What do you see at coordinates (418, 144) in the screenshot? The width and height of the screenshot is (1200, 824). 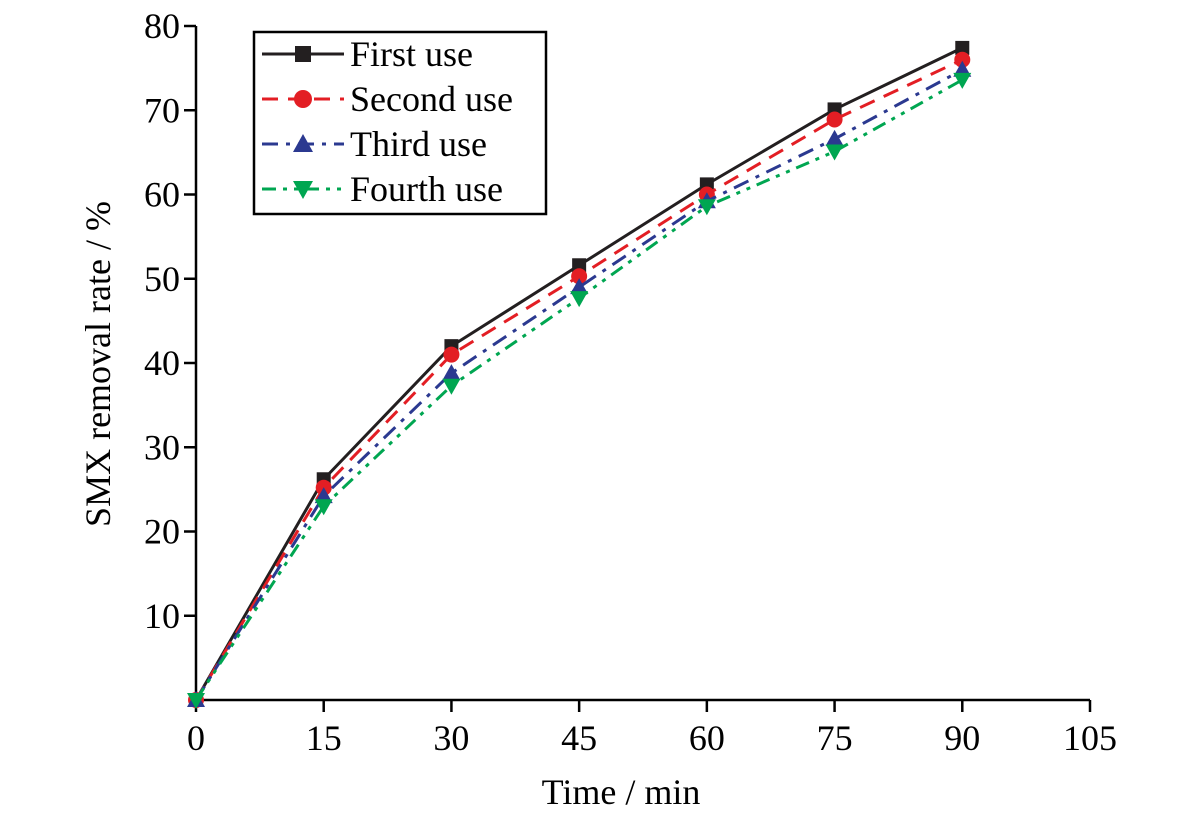 I see `legend-label: Third use` at bounding box center [418, 144].